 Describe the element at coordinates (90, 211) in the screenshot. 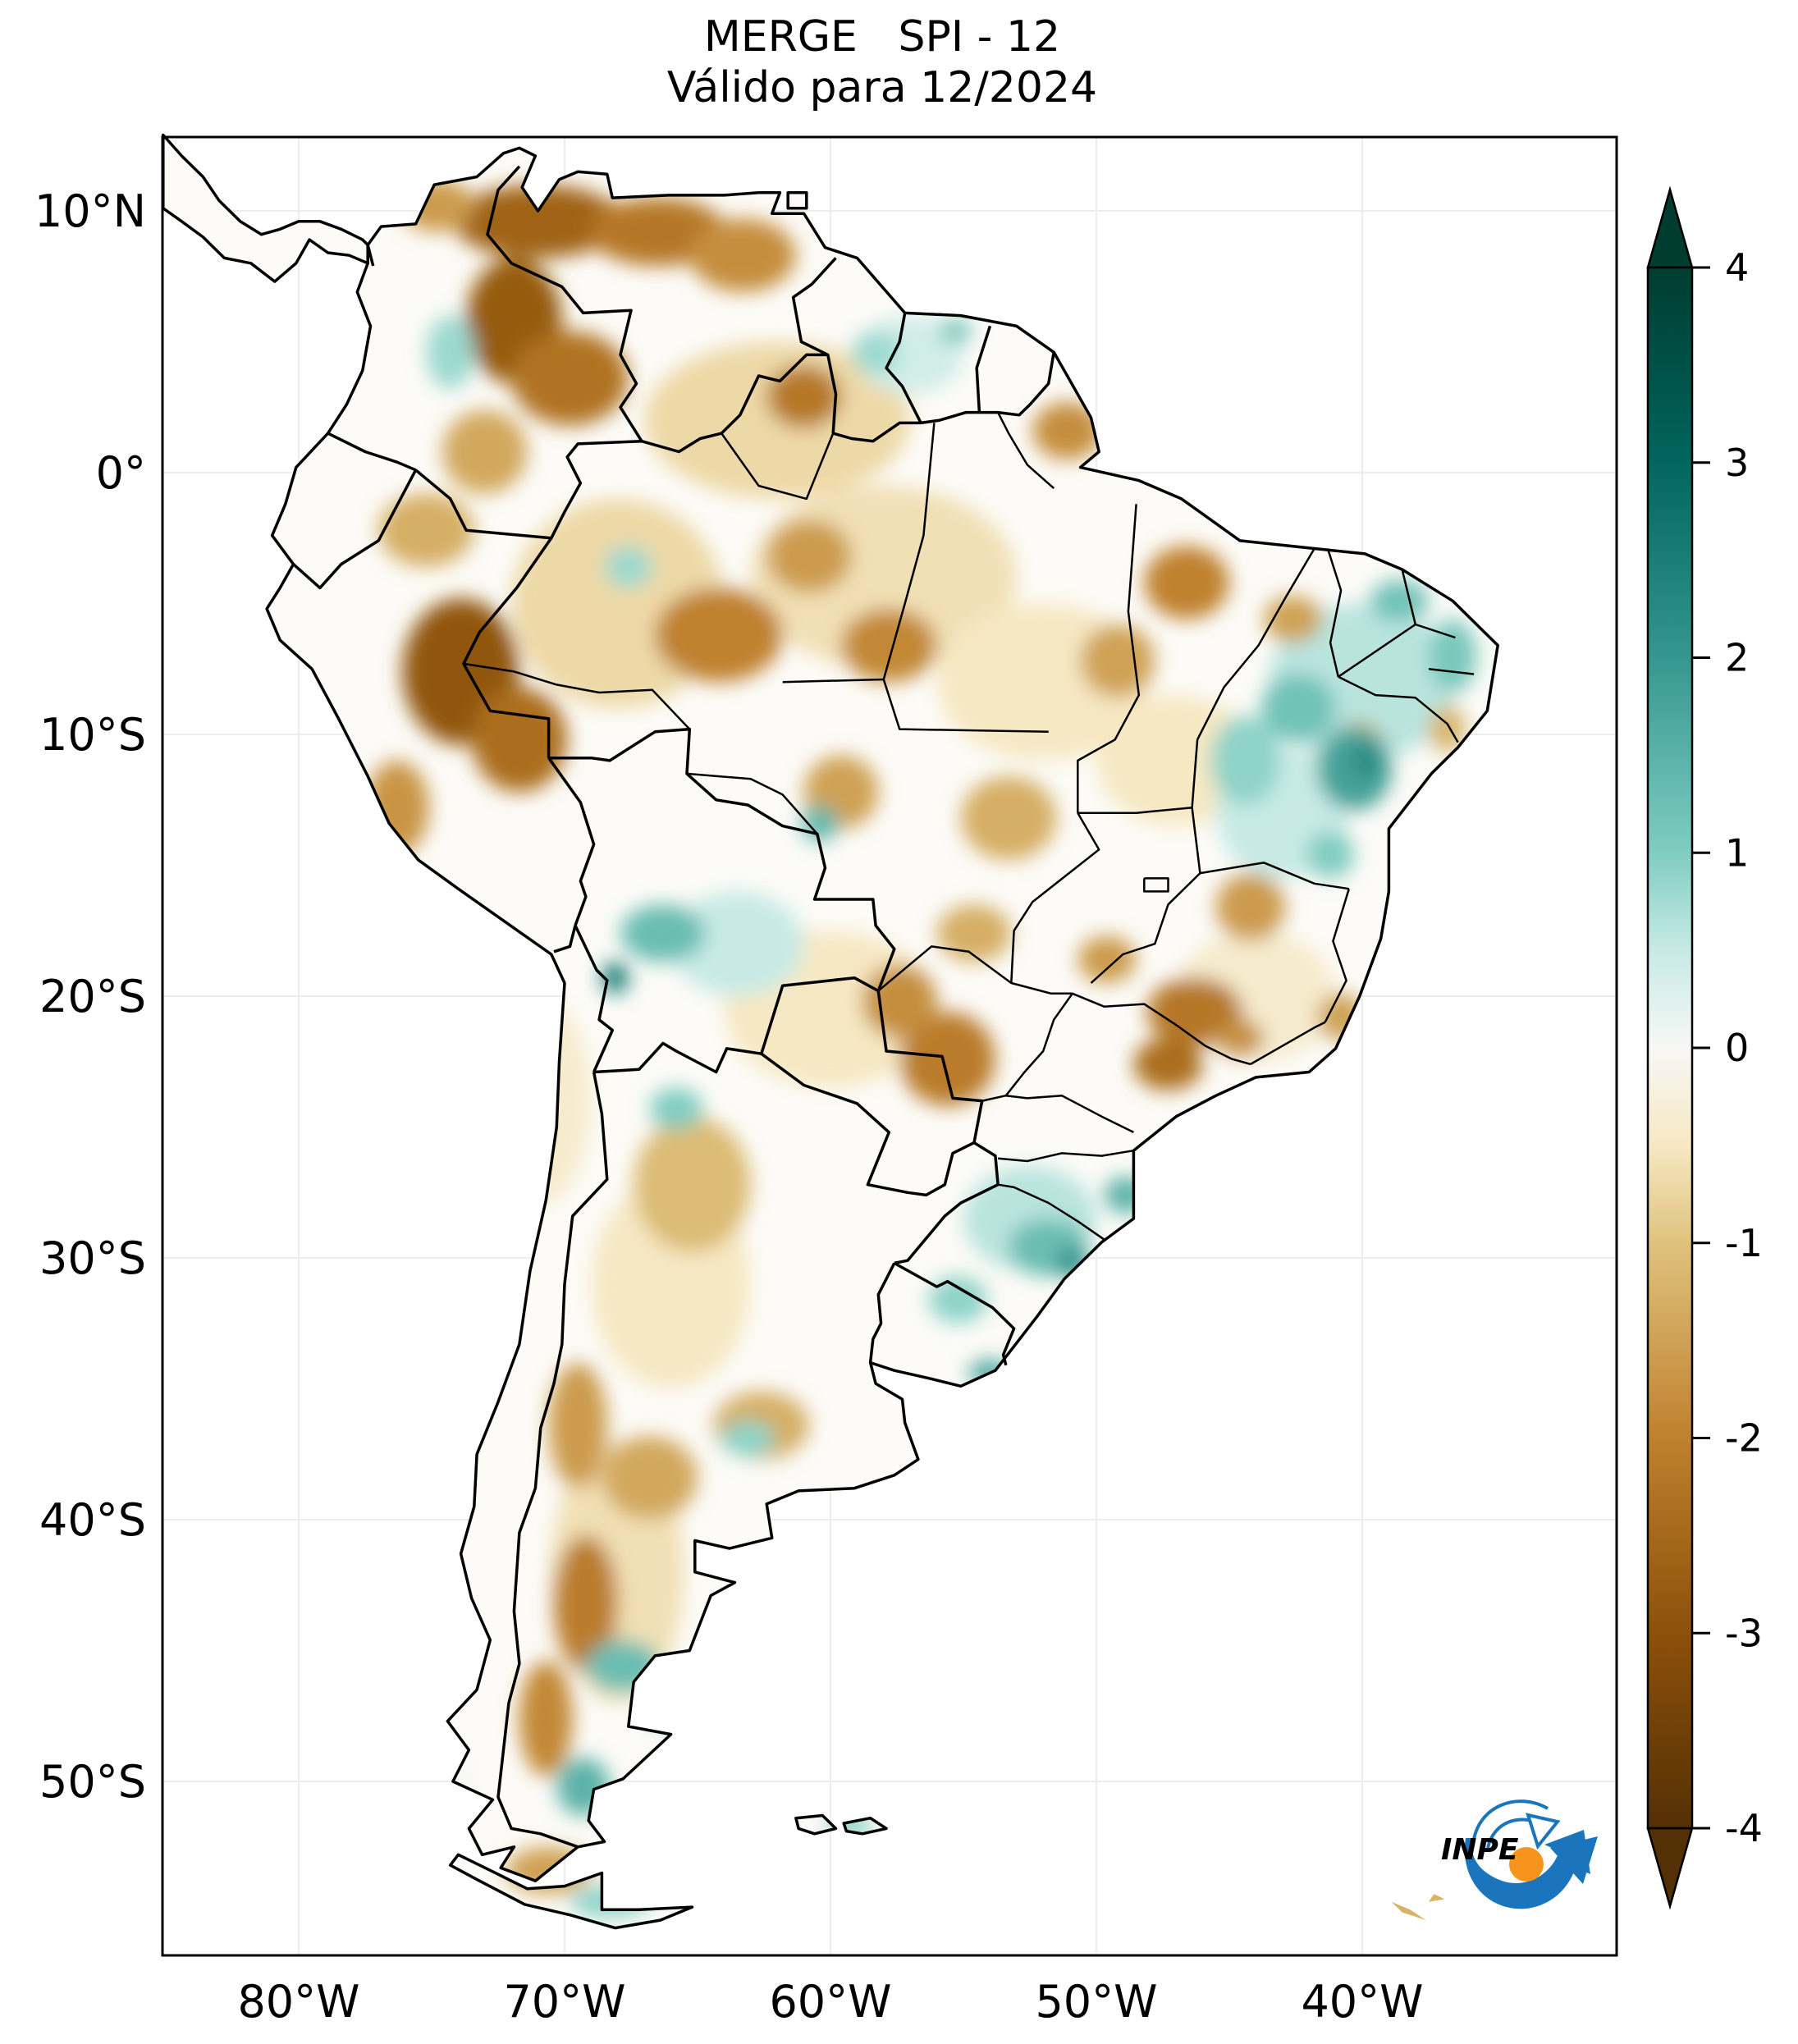

I see `lat-tick-label: 10°N` at that location.